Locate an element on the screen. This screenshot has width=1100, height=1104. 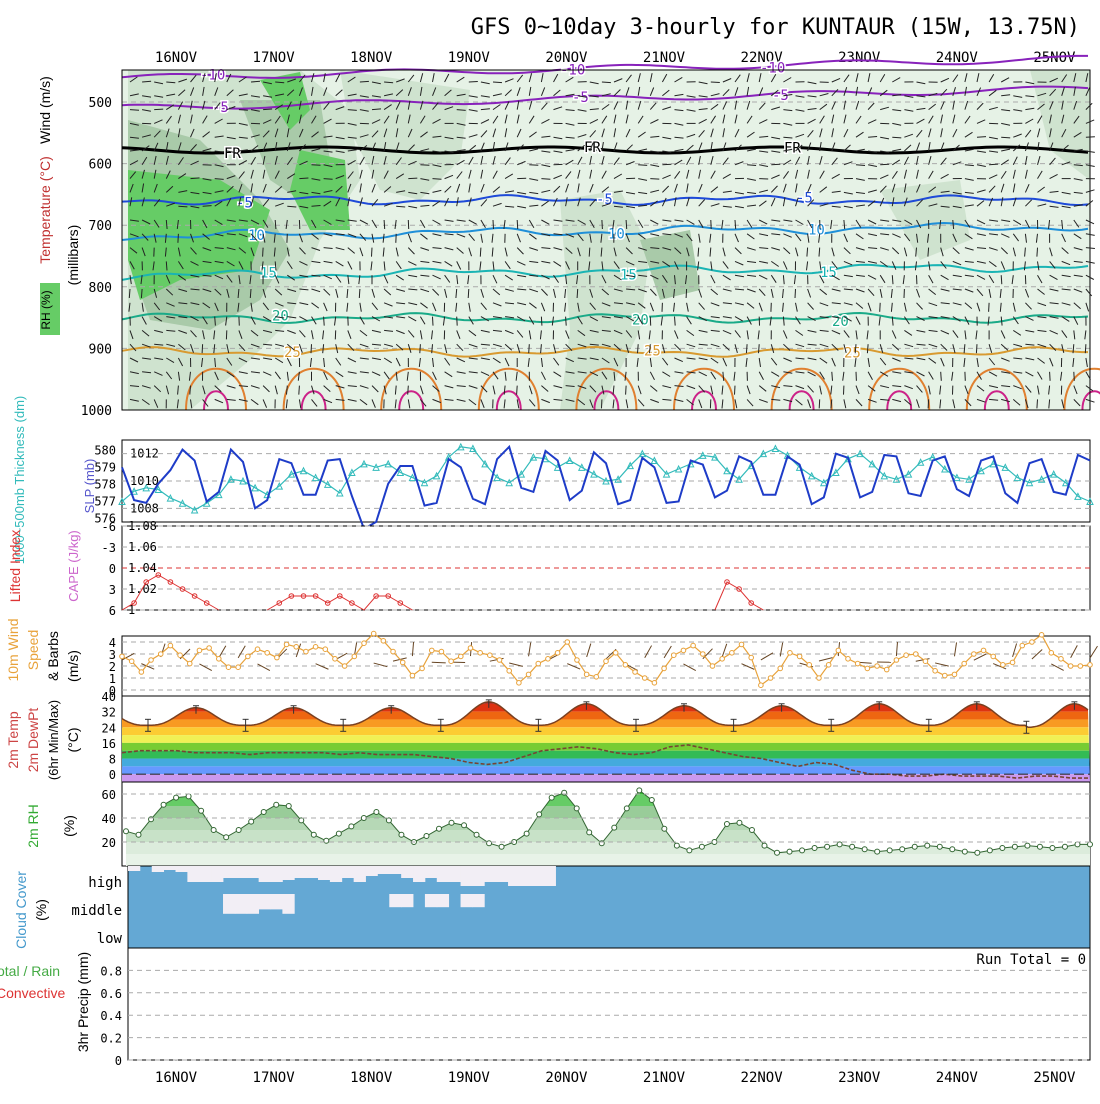
ylabel-2m-temp: 2m Temp is located at coordinates (13, 740).